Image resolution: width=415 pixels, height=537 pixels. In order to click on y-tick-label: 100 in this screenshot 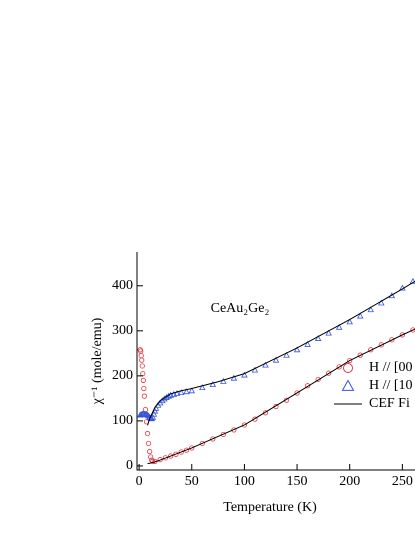, I will do `click(122, 420)`.